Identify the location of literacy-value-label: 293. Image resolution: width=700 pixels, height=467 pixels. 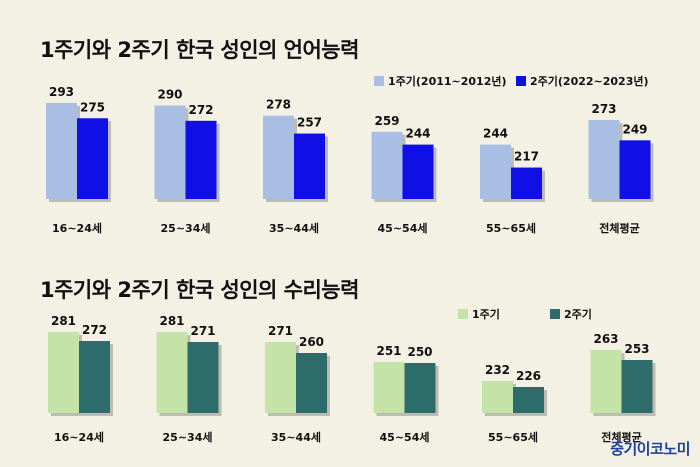
(61, 92).